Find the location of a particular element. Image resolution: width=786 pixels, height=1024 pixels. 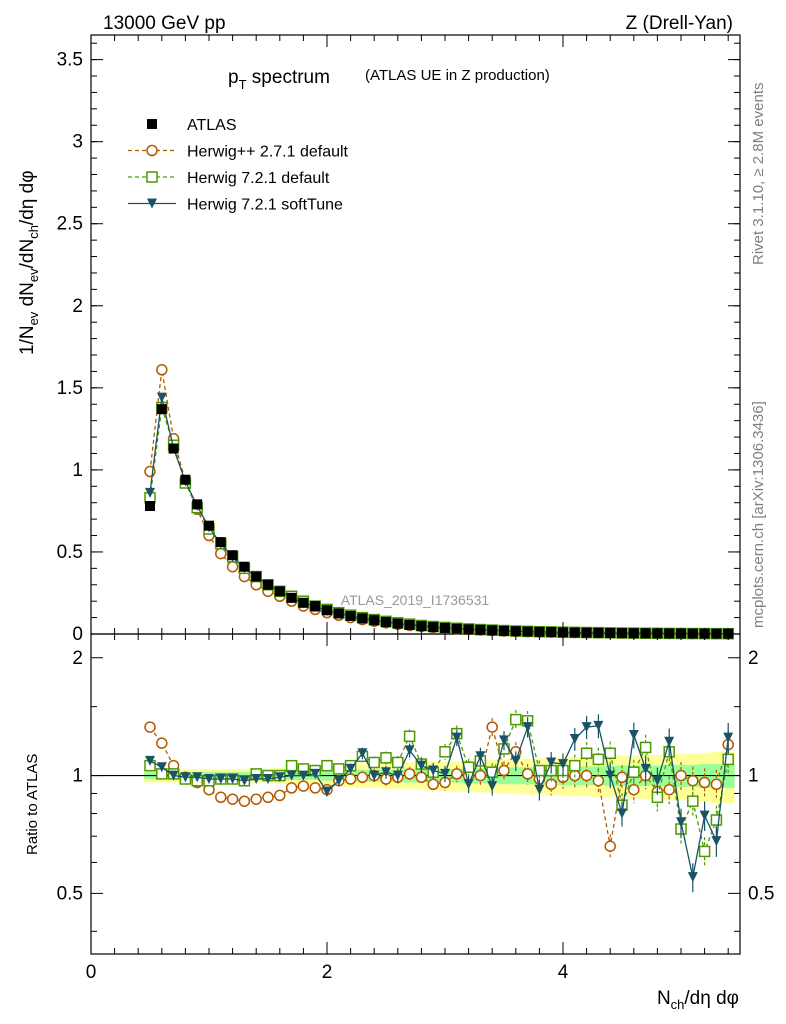

ylabel-part-5: ch is located at coordinates (33, 232).